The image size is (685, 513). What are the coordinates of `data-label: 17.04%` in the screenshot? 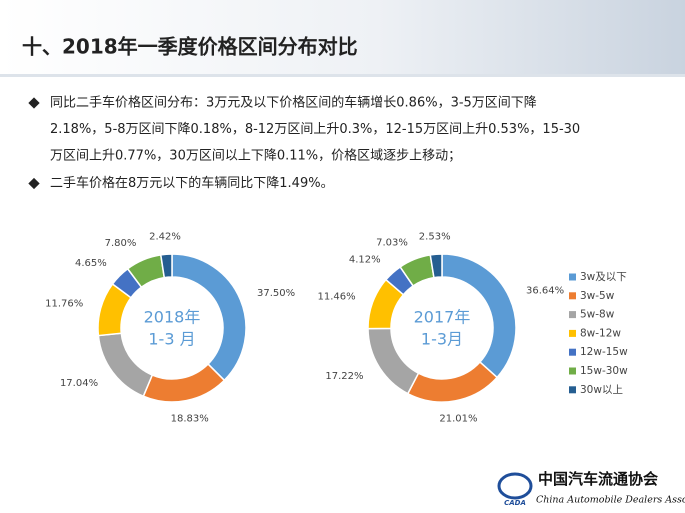 It's located at (79, 383).